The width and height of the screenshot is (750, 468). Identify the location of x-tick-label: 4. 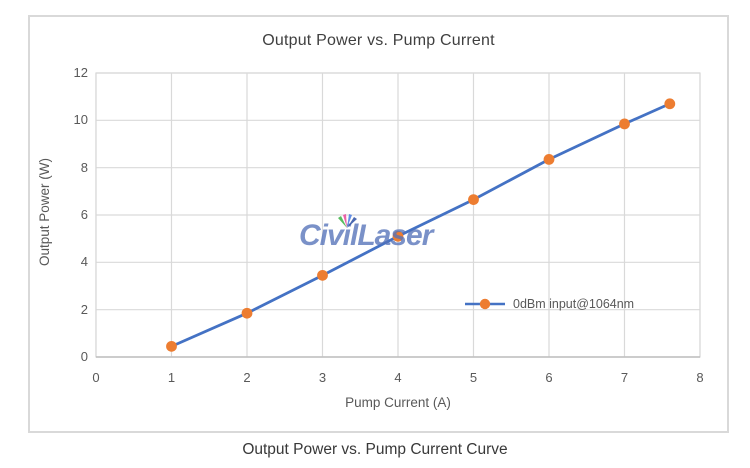
(398, 377).